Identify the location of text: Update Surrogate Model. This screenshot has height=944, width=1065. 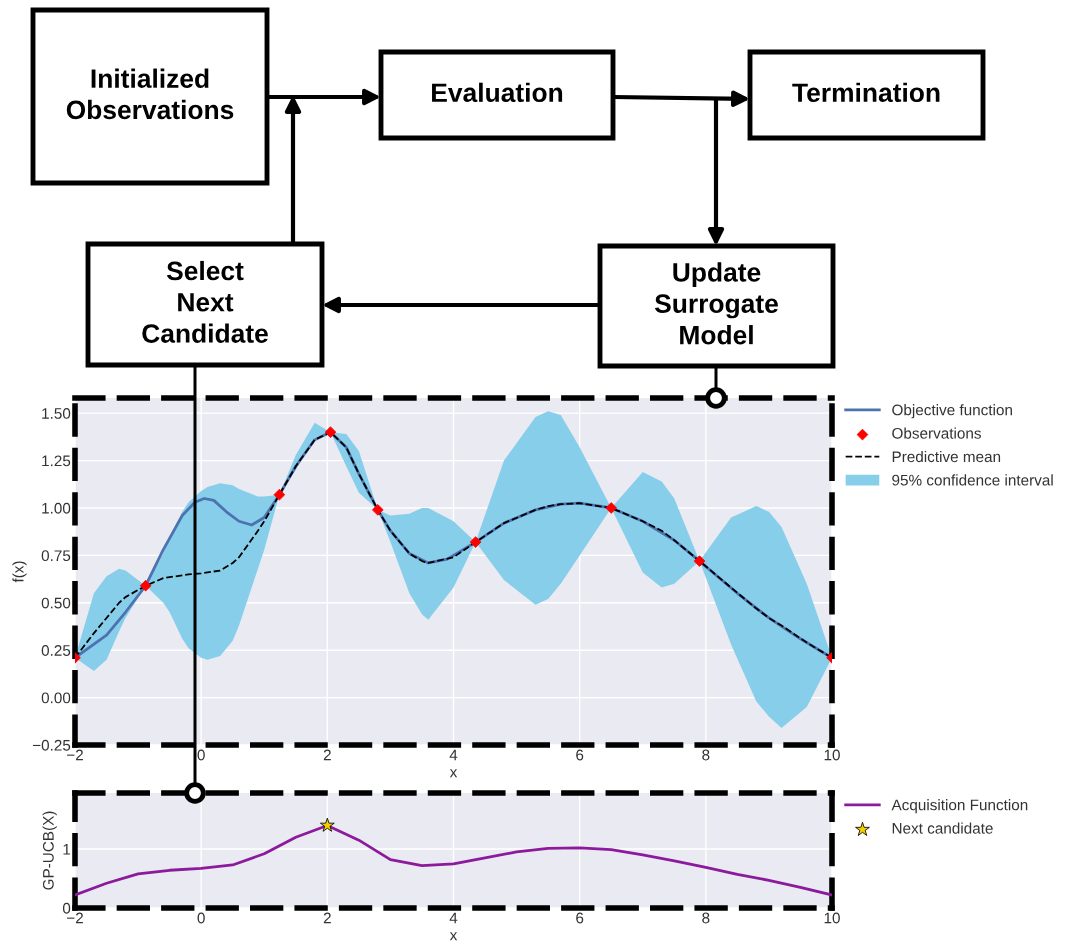
(716, 303).